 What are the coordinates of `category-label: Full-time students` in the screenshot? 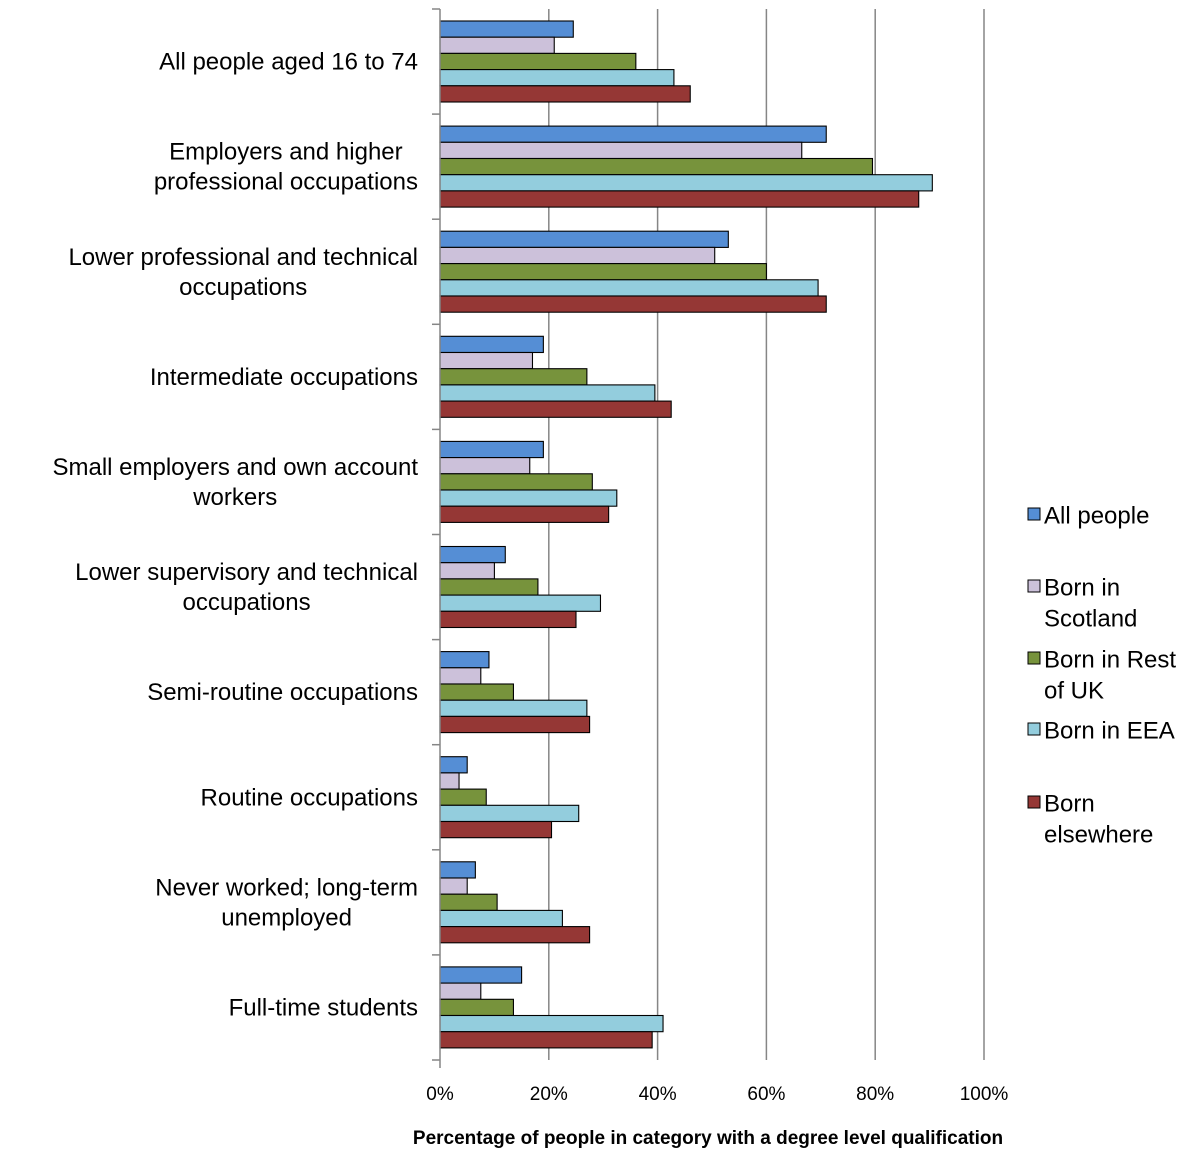 It's located at (323, 1007).